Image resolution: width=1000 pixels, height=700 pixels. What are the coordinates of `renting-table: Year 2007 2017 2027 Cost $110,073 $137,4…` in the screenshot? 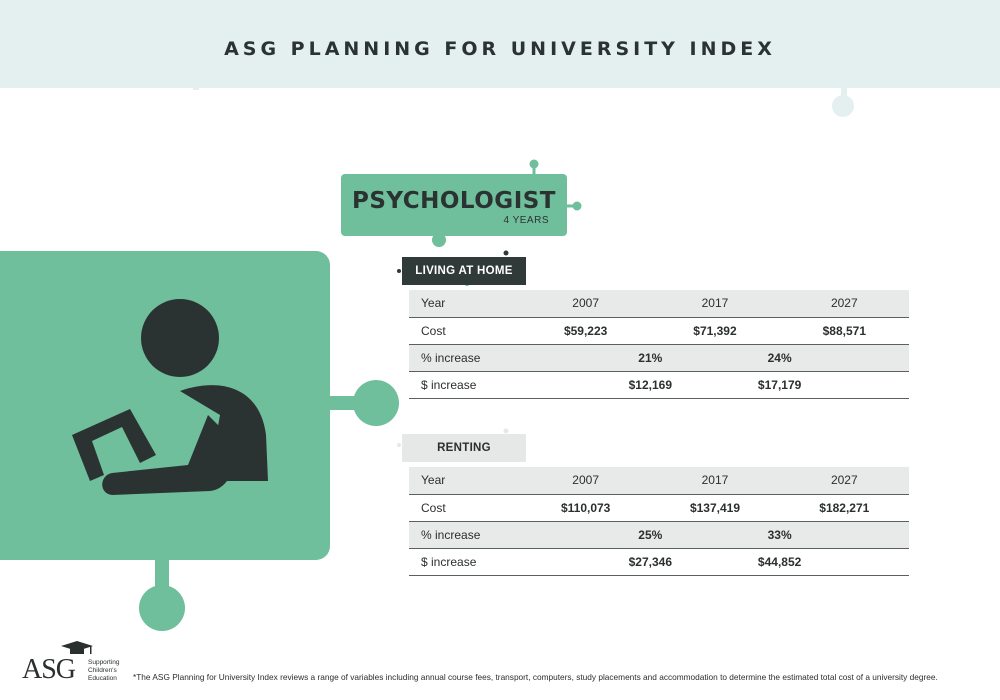 It's located at (659, 521).